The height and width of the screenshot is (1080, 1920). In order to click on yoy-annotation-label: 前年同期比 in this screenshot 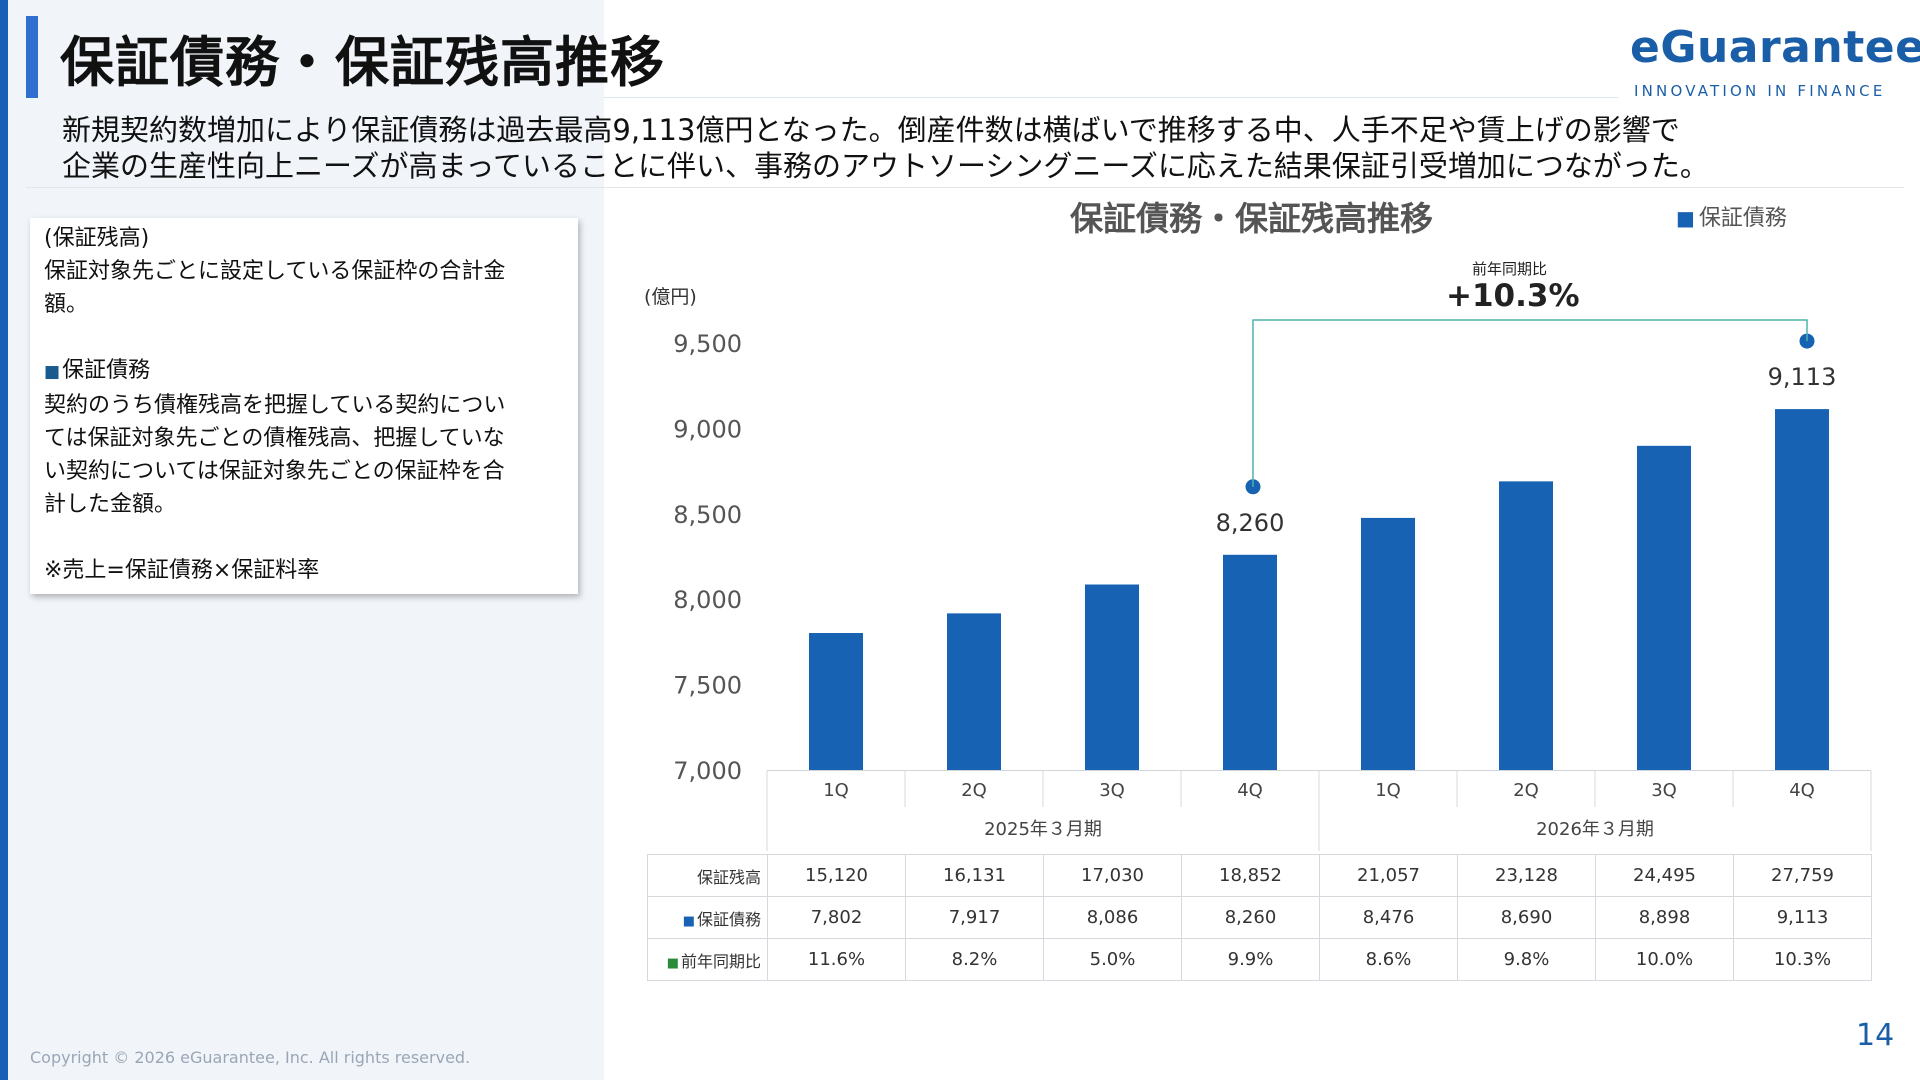, I will do `click(1510, 269)`.